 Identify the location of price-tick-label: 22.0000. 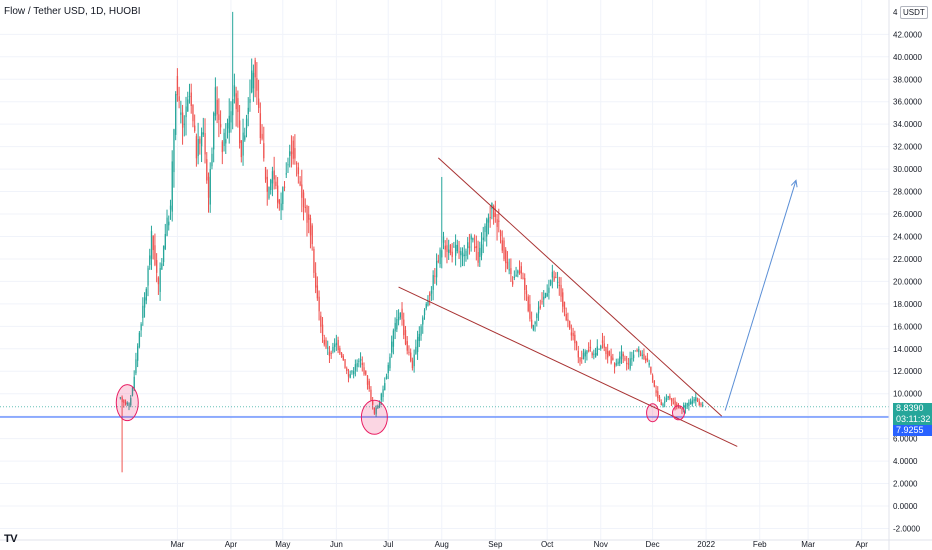
(907, 259).